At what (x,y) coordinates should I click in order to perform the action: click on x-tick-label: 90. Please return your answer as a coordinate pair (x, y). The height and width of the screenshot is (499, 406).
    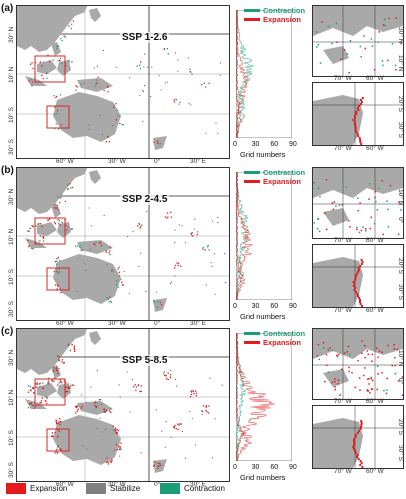
    Looking at the image, I should click on (293, 144).